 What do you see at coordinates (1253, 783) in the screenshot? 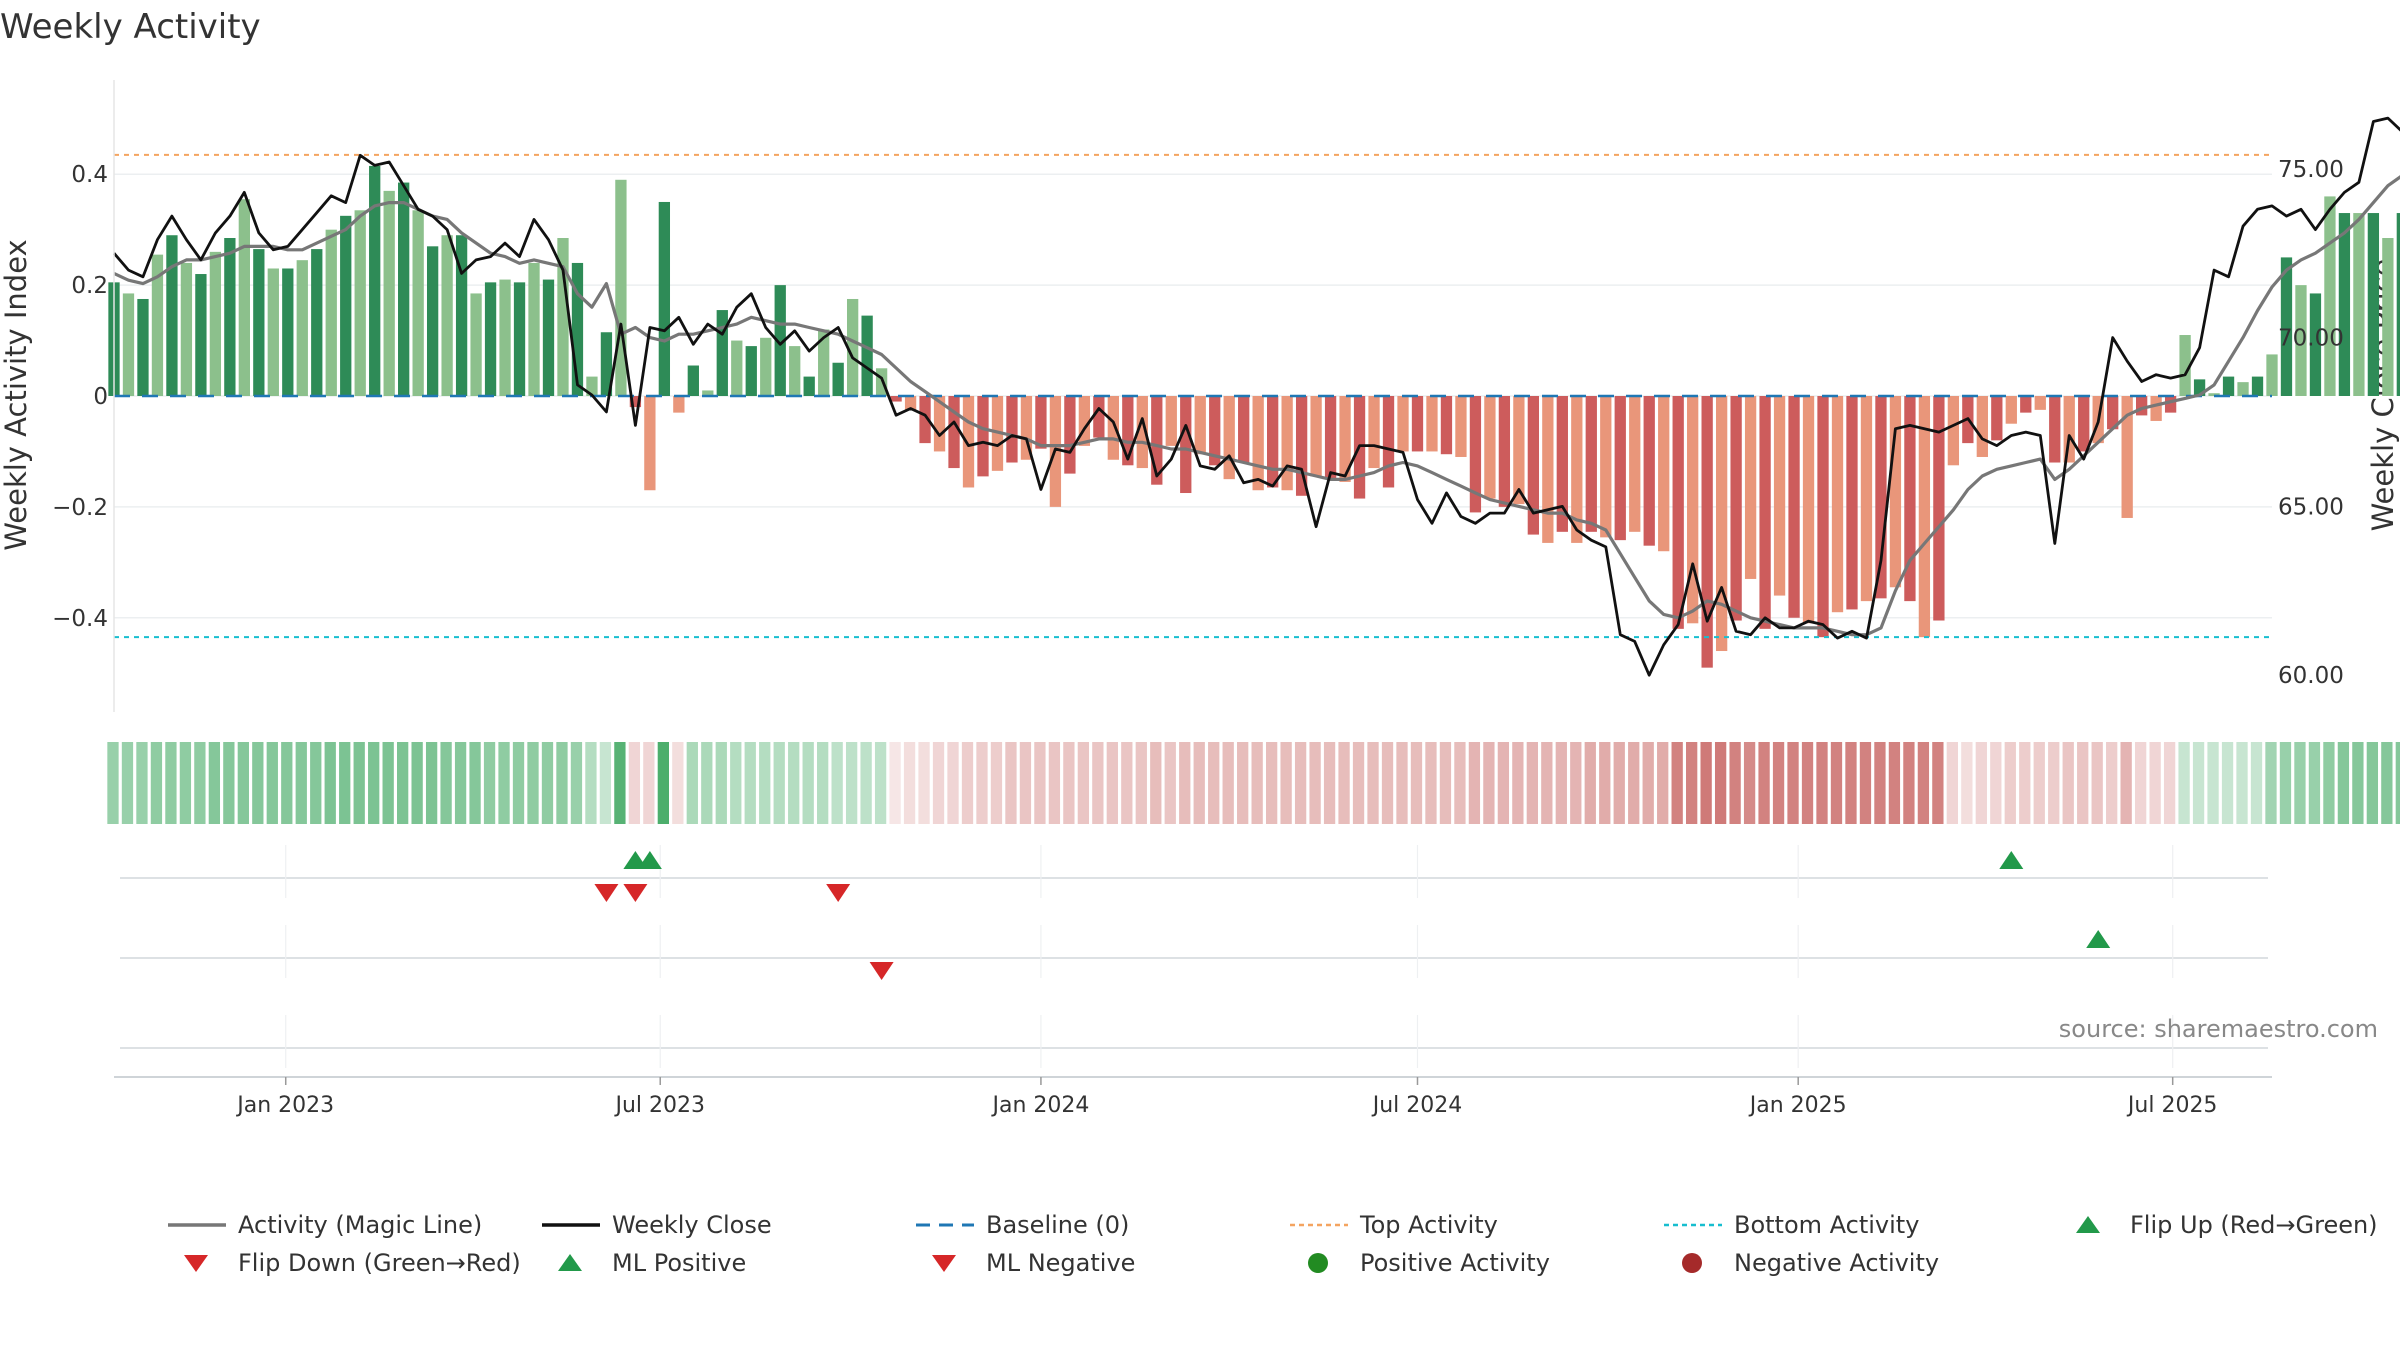
I see `activity-strength-strip` at bounding box center [1253, 783].